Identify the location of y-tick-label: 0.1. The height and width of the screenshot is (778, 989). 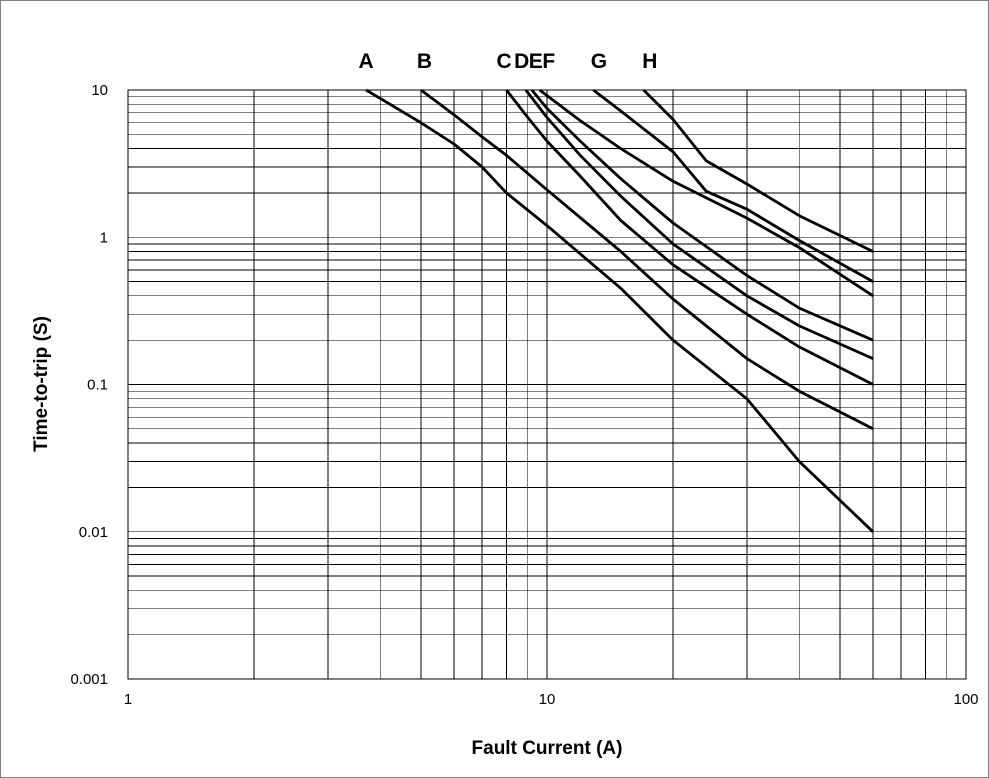
(97, 385).